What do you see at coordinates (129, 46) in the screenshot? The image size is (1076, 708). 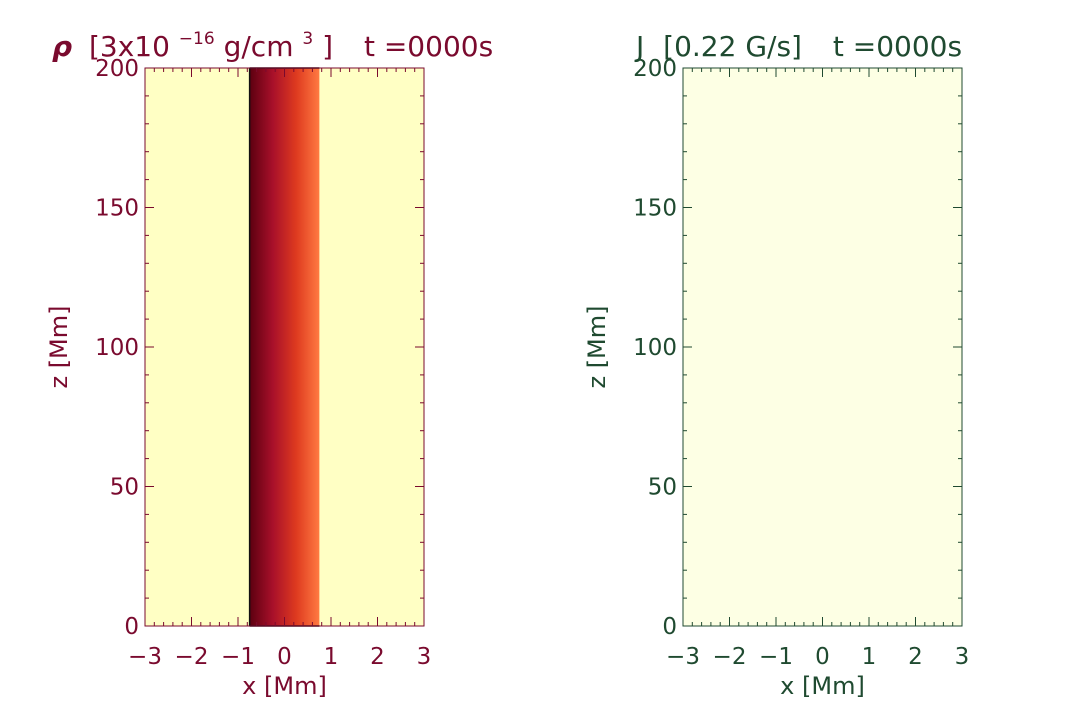 I see `density-title-unit-prefix: [3x10` at bounding box center [129, 46].